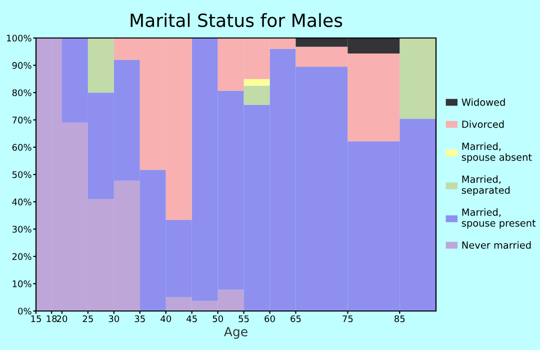 The image size is (540, 350). I want to click on legend-label: Divorced, so click(483, 124).